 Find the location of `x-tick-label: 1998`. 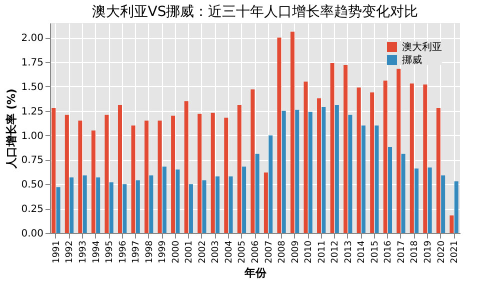

x-tick-label: 1998 is located at coordinates (149, 252).